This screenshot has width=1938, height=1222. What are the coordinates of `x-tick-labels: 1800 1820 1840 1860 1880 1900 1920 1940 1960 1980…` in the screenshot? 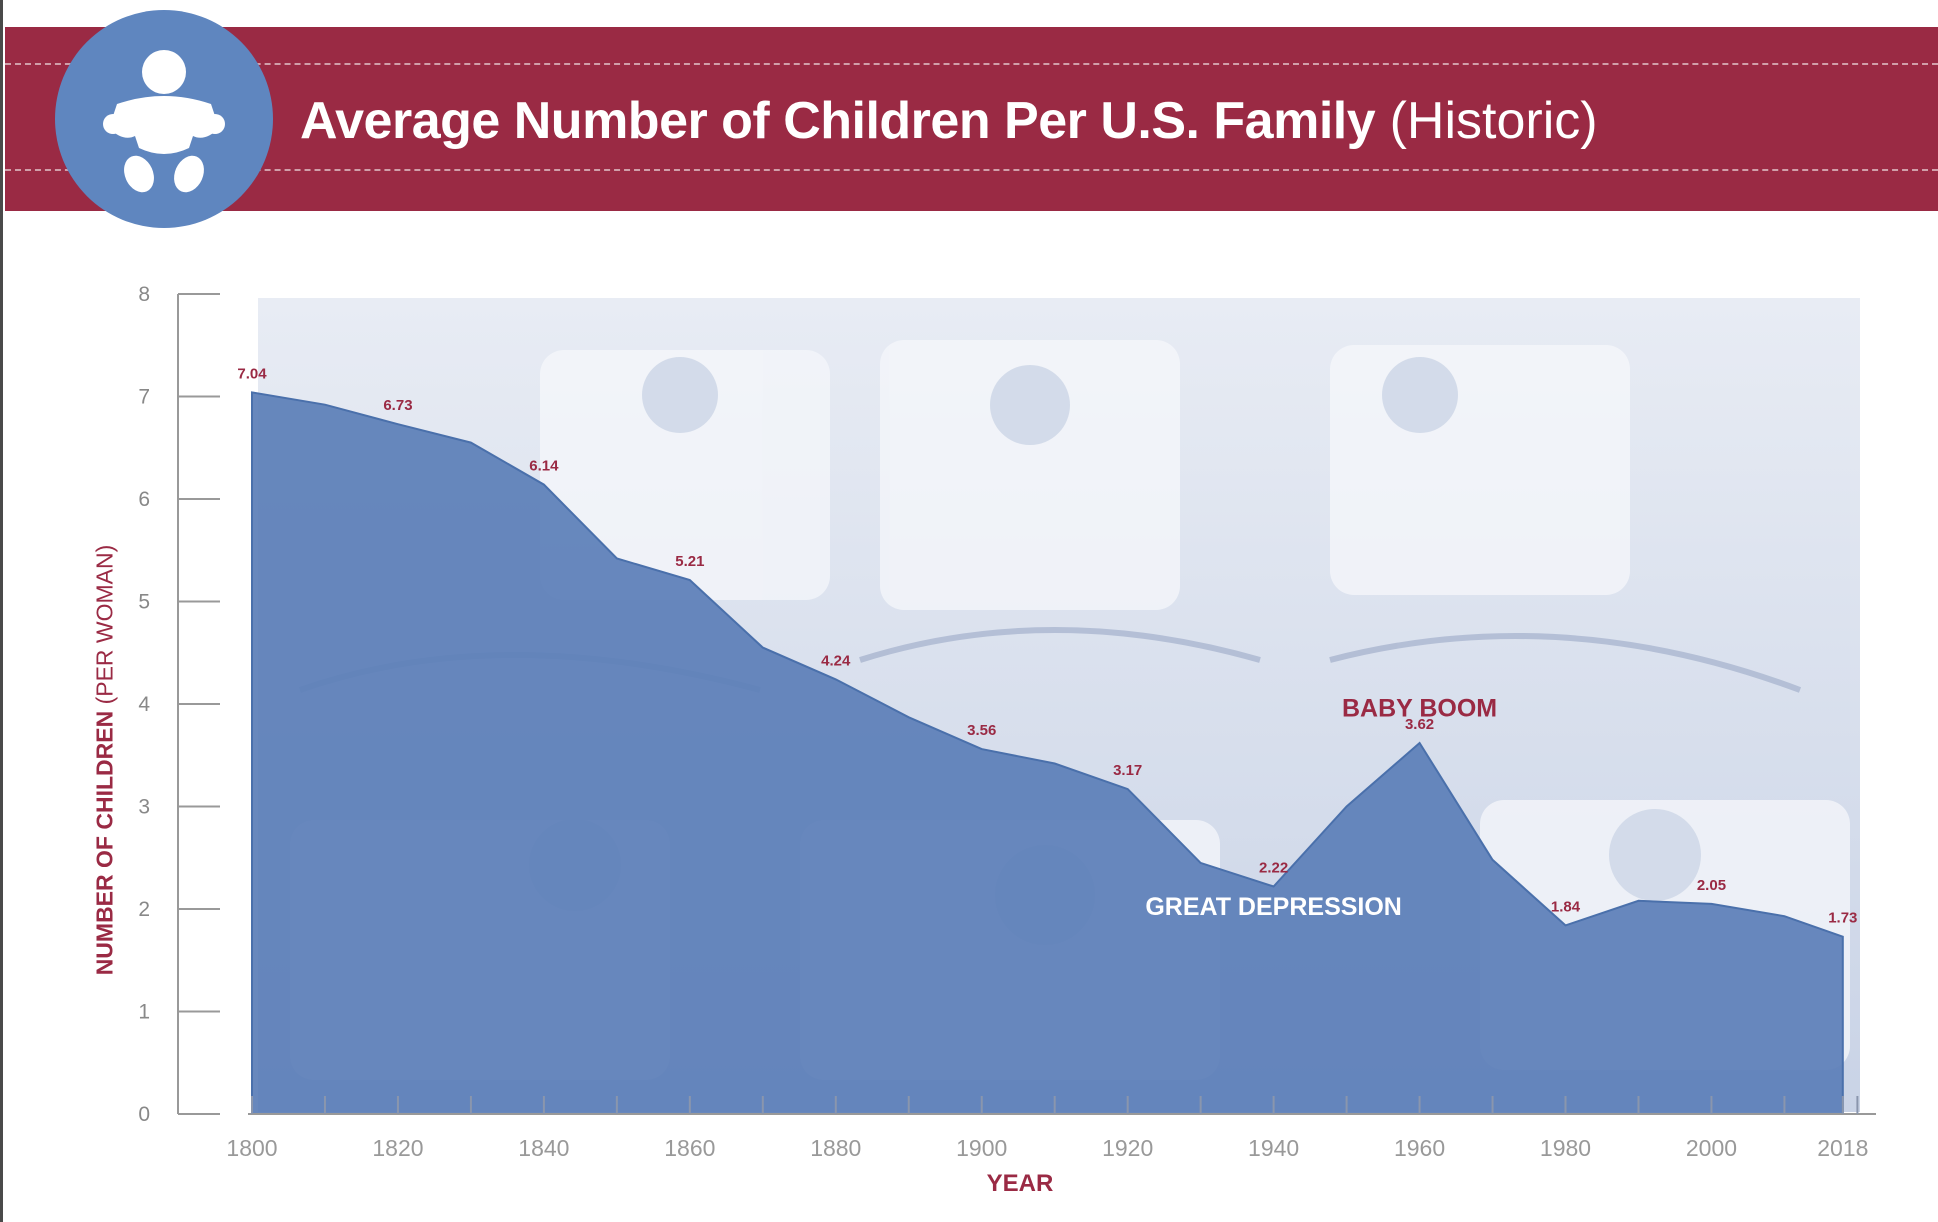 It's located at (1047, 1148).